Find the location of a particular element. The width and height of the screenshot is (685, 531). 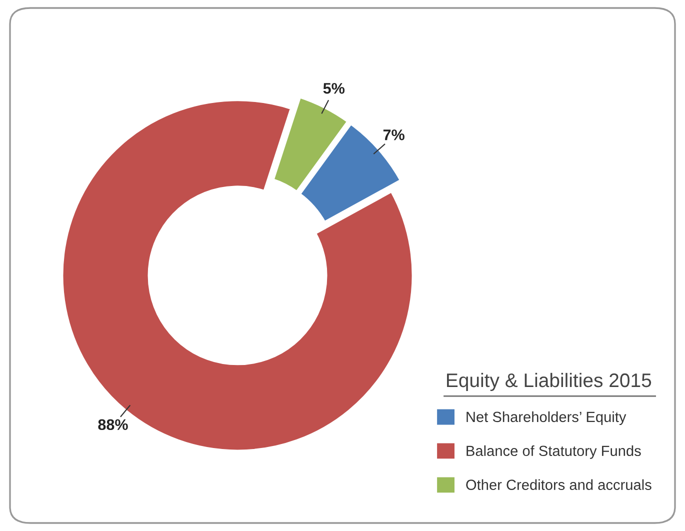

legend-label: Other Creditors and accruals is located at coordinates (559, 484).